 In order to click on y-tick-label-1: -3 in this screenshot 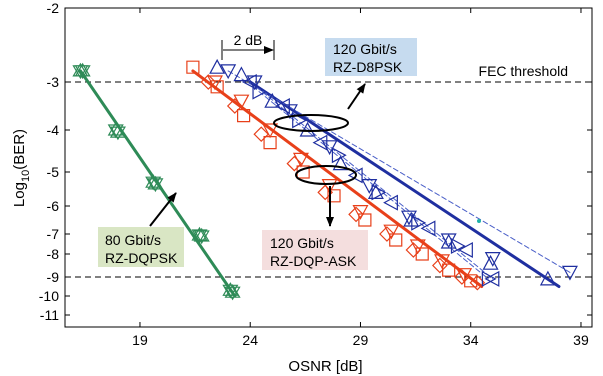, I will do `click(53, 82)`.